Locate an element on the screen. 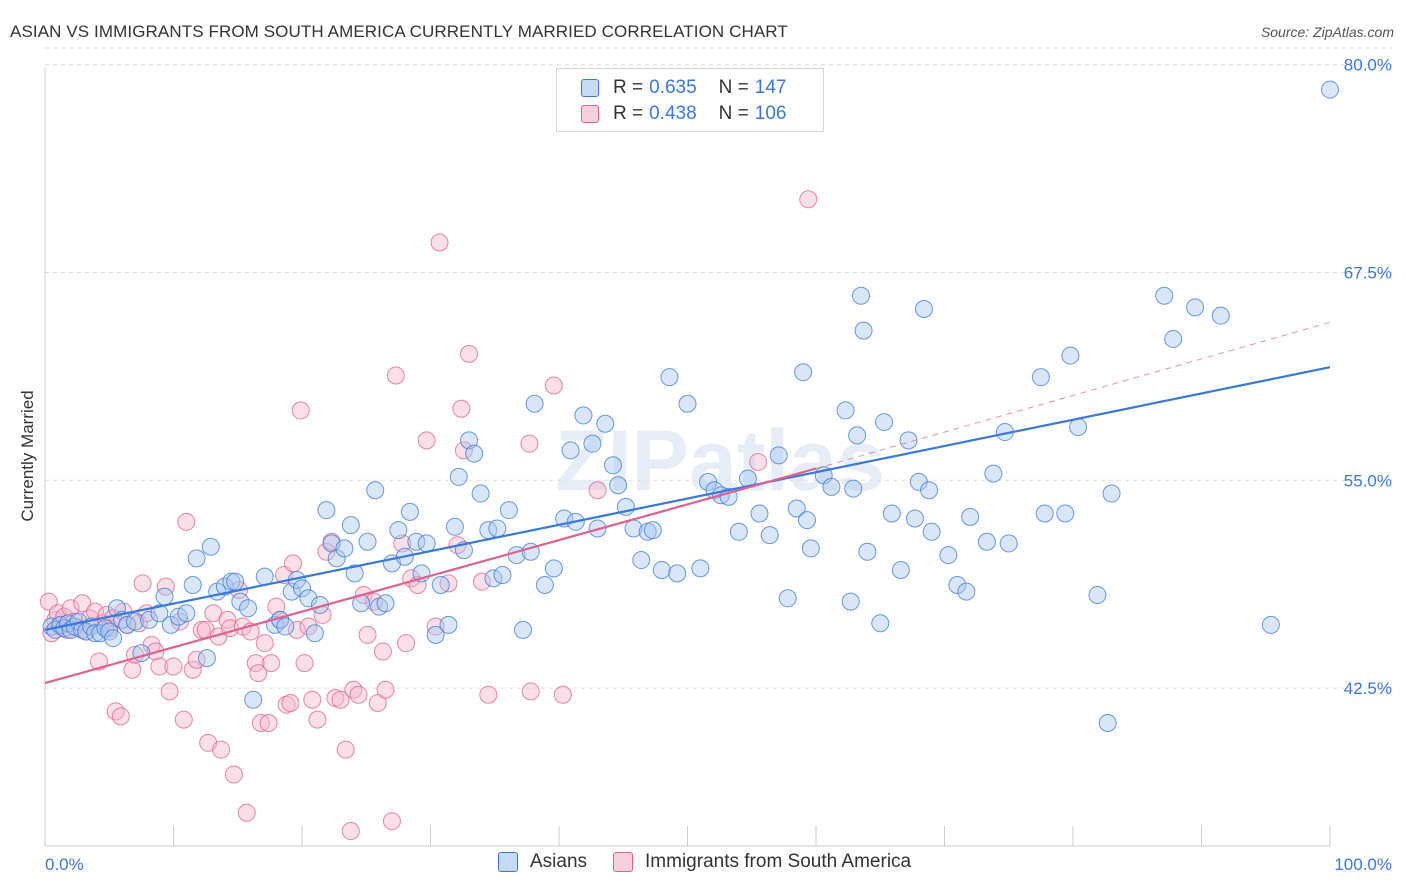 This screenshot has width=1406, height=892. legend-label-immigrants: Immigrants from South America is located at coordinates (778, 861).